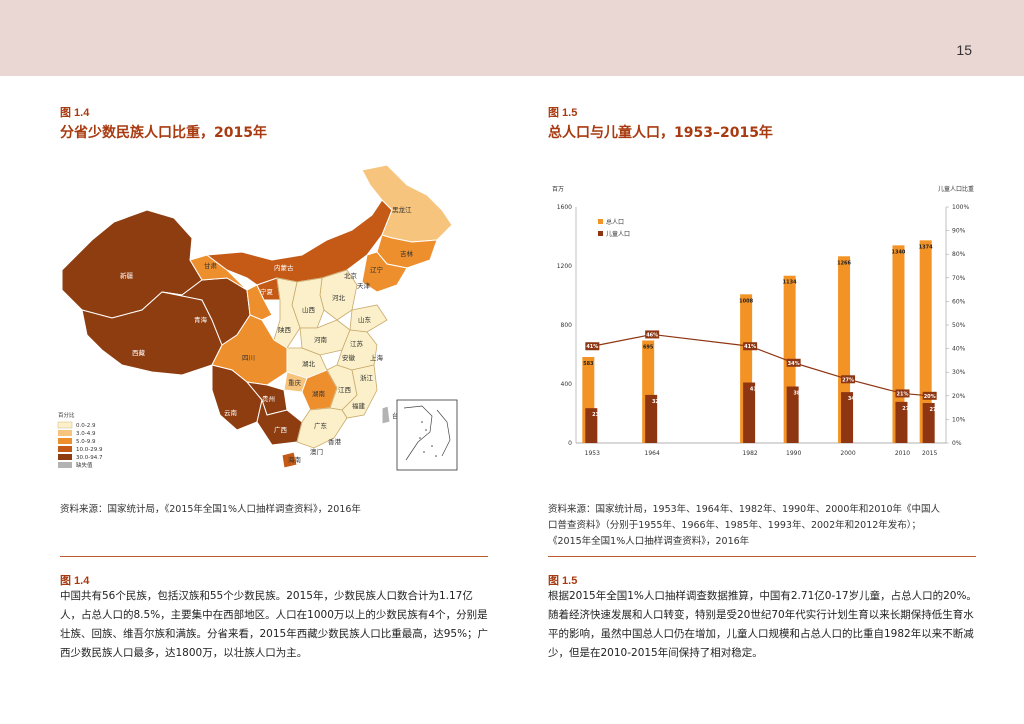 Image resolution: width=1024 pixels, height=724 pixels. I want to click on share-label-1982: 41%, so click(750, 347).